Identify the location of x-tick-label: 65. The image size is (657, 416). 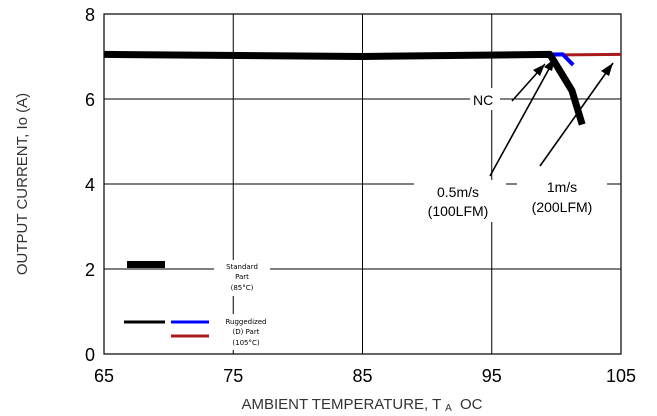
(104, 376).